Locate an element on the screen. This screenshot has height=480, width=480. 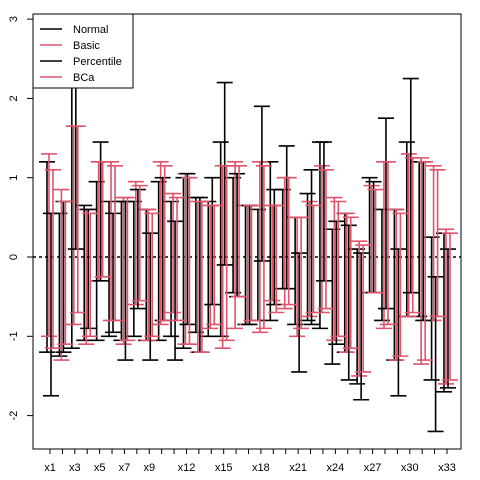
x-tick-label: x1 is located at coordinates (50, 468).